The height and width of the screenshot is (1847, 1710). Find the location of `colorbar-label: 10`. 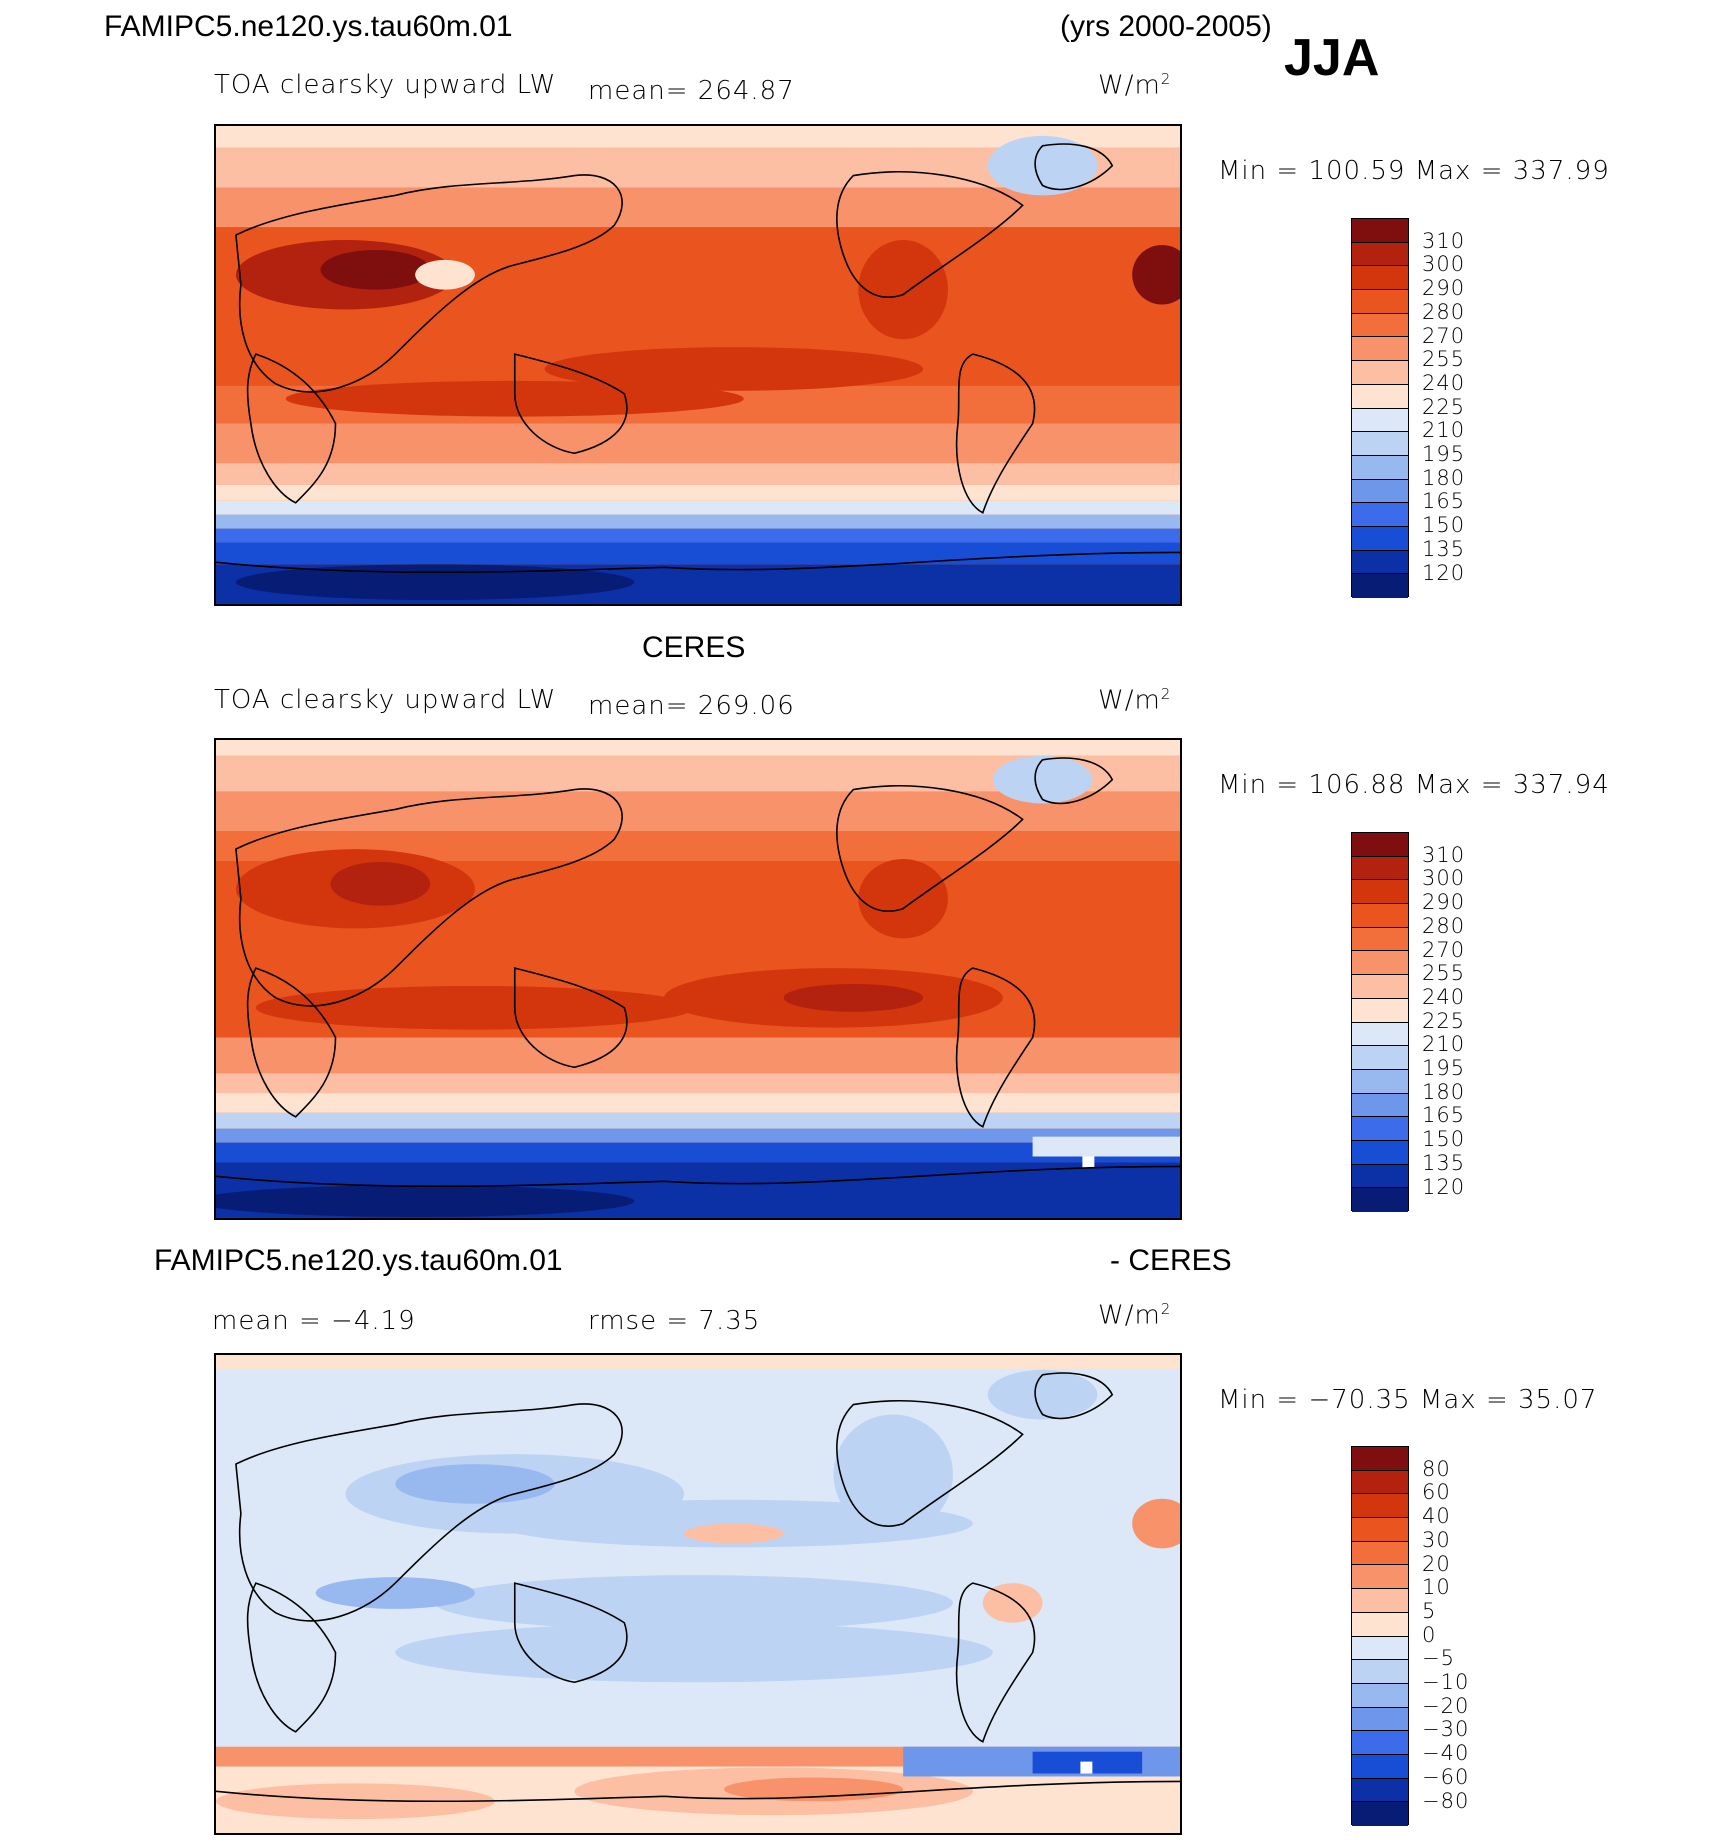

colorbar-label: 10 is located at coordinates (1436, 1587).